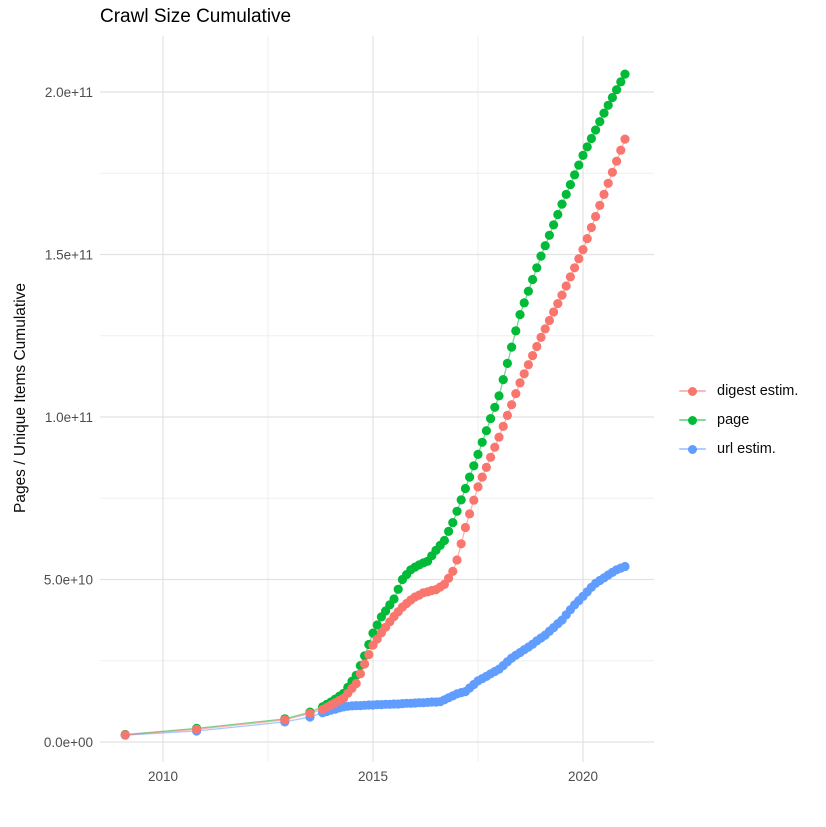 The image size is (826, 827). What do you see at coordinates (196, 16) in the screenshot?
I see `chart-title: Crawl Size Cumulative` at bounding box center [196, 16].